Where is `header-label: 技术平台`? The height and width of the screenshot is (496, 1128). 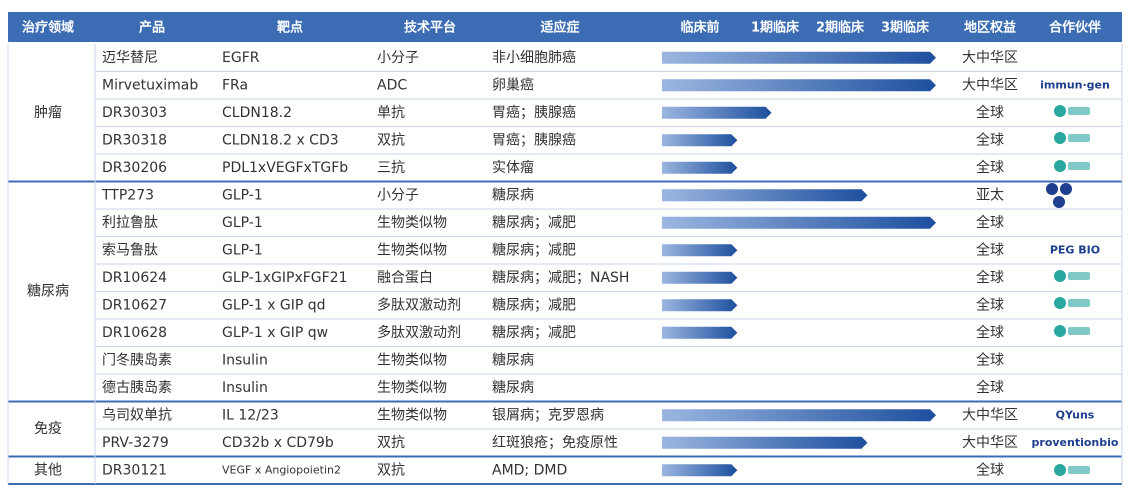
header-label: 技术平台 is located at coordinates (430, 28).